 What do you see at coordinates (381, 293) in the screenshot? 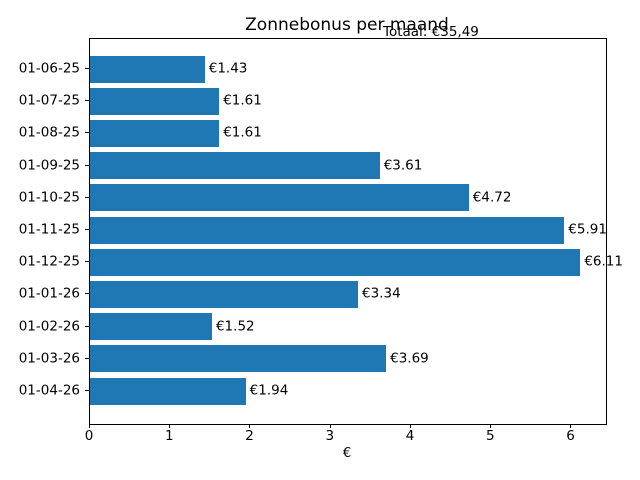
I see `bar-value-label: €3.34` at bounding box center [381, 293].